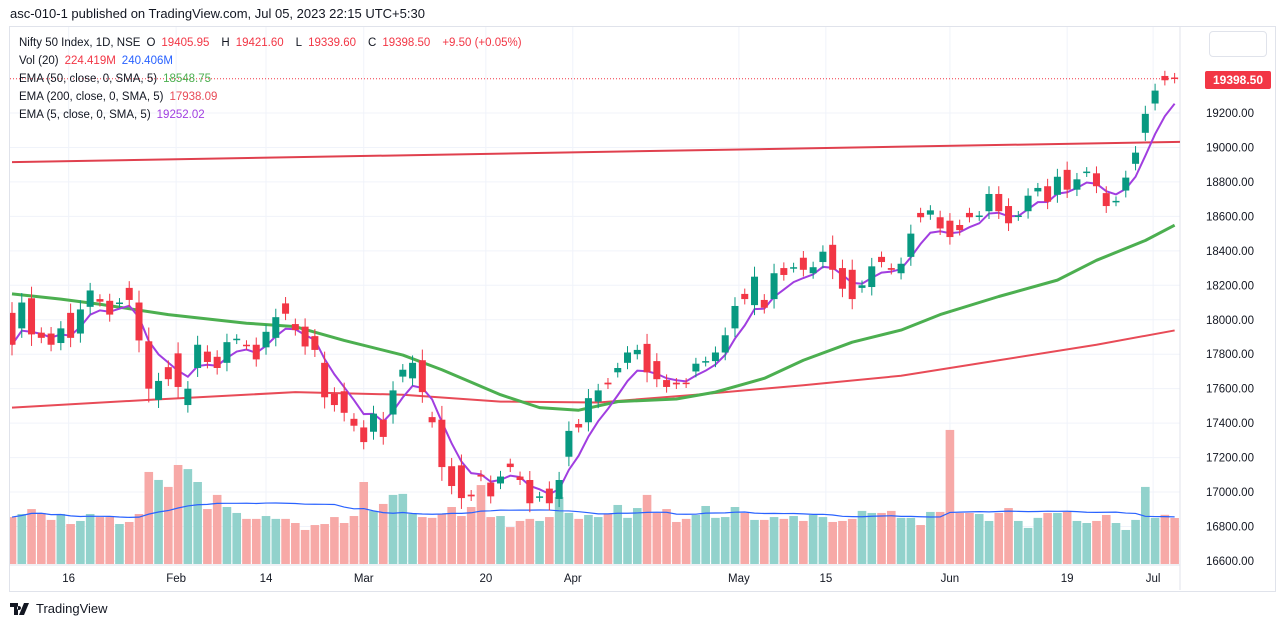  Describe the element at coordinates (1230, 562) in the screenshot. I see `y-tick-label: 16600.00` at that location.